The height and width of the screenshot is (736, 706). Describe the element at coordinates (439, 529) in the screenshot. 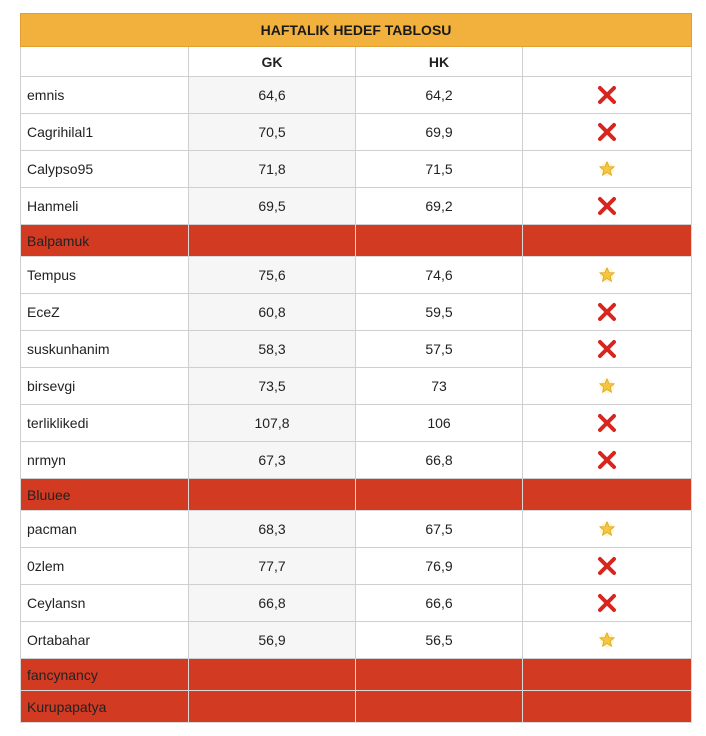

I see `hk-value: 67,5` at that location.